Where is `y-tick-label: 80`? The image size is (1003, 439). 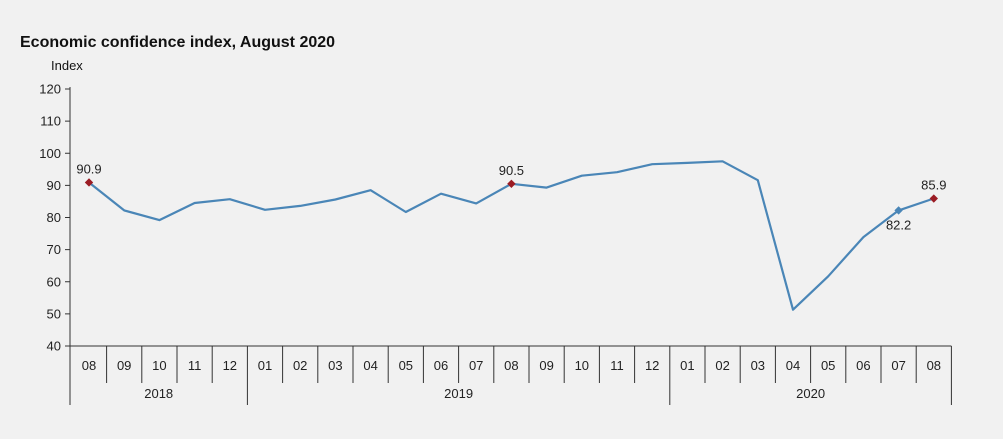 y-tick-label: 80 is located at coordinates (54, 217).